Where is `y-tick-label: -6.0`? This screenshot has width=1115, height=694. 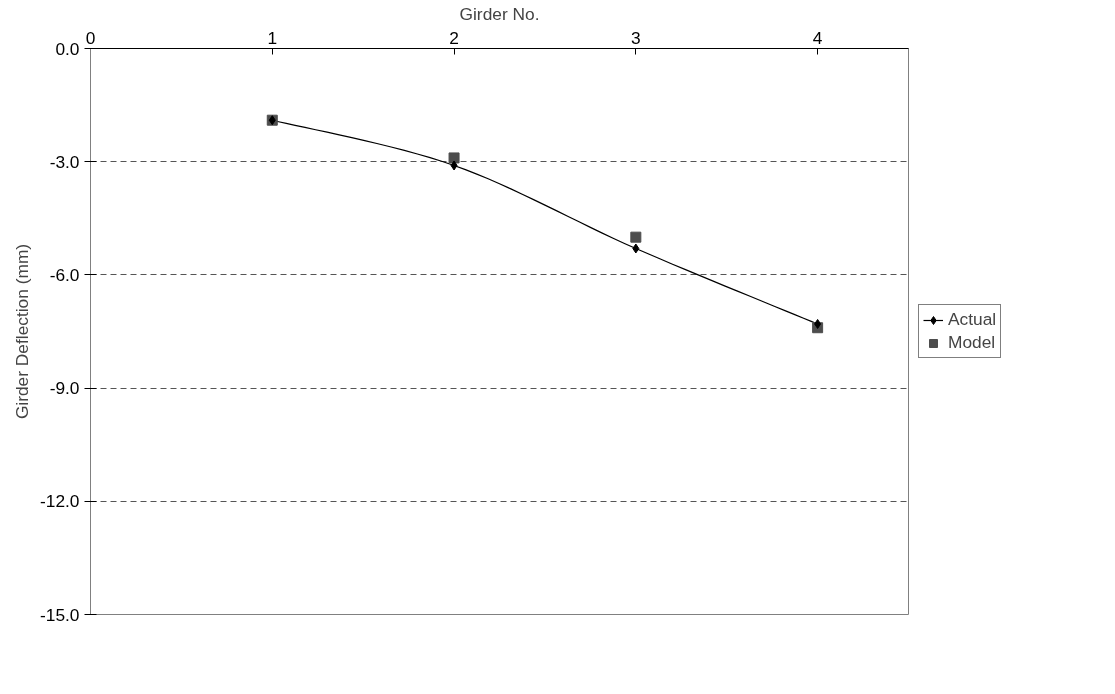
y-tick-label: -6.0 is located at coordinates (64, 274).